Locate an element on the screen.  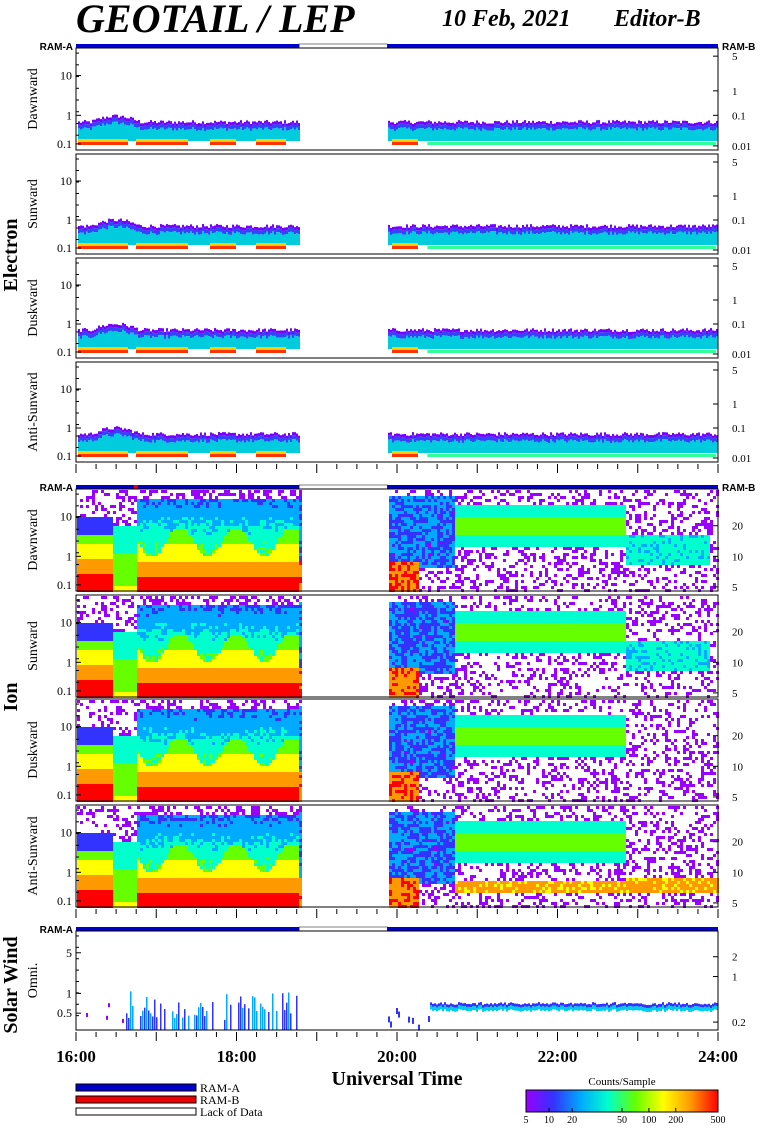
panel-electron-dawnward is located at coordinates (397, 99).